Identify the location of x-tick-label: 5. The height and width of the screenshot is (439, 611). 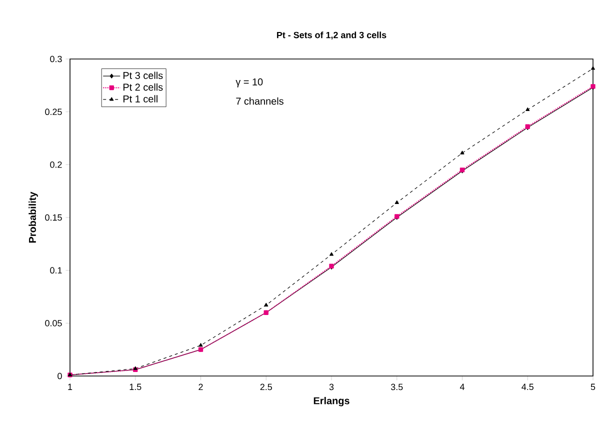
(593, 387).